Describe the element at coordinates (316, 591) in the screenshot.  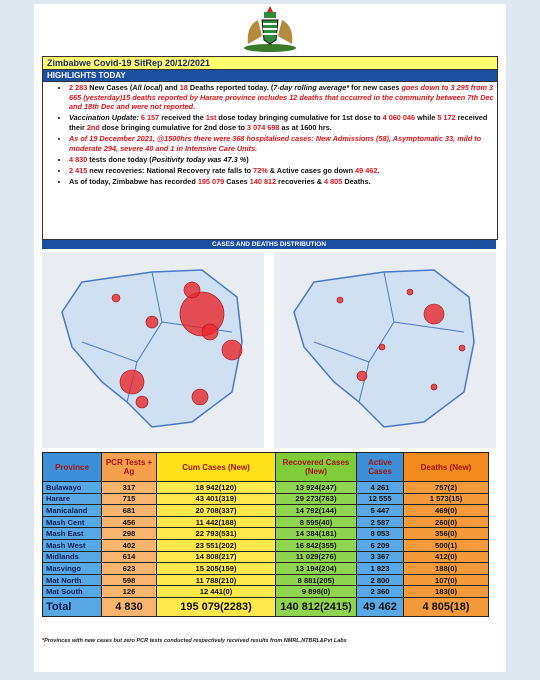
I see `cell: 9 898(0)` at that location.